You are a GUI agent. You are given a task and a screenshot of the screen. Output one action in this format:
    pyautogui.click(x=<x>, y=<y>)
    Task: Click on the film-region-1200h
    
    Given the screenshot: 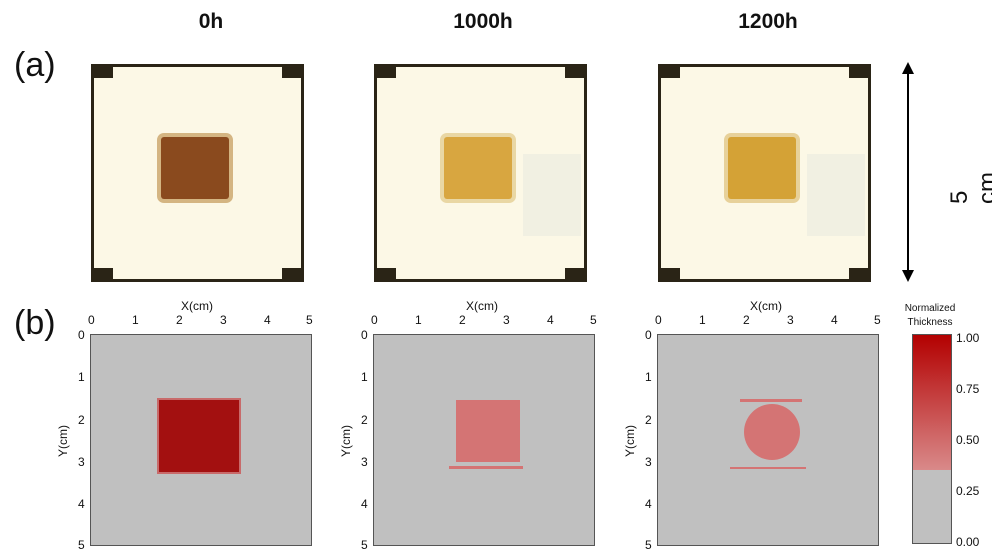 What is the action you would take?
    pyautogui.click(x=772, y=432)
    